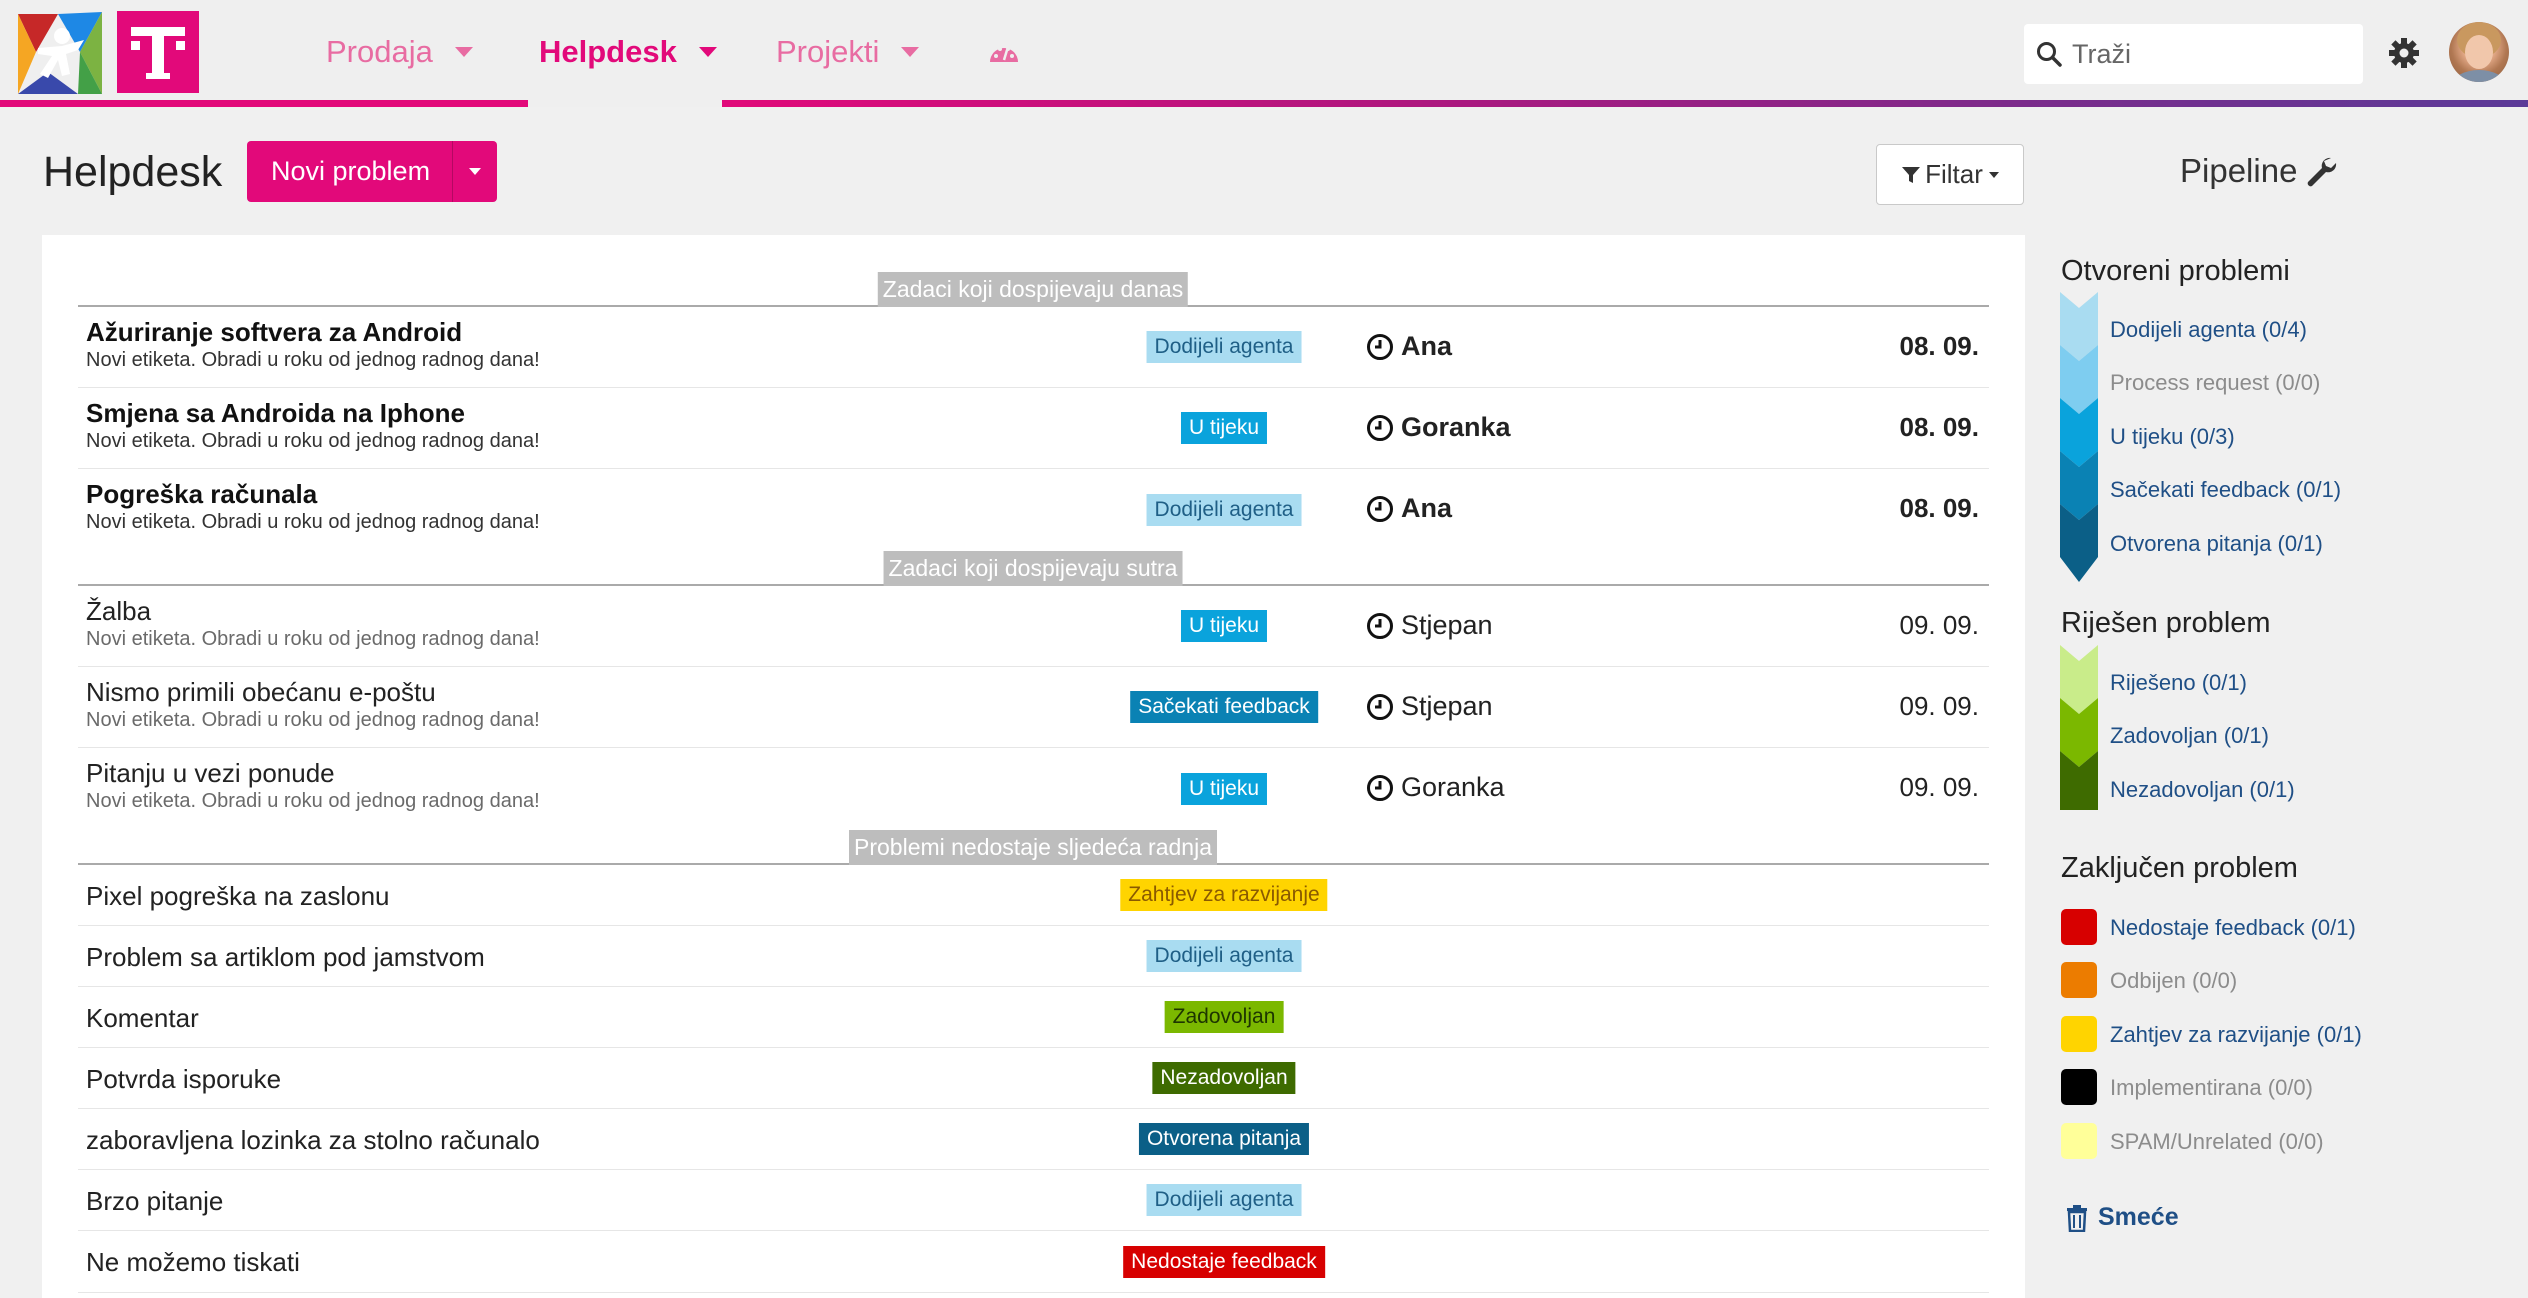 Image resolution: width=2528 pixels, height=1298 pixels. I want to click on table-row: Potvrda isporuke Nezadovoljan, so click(1033, 1078).